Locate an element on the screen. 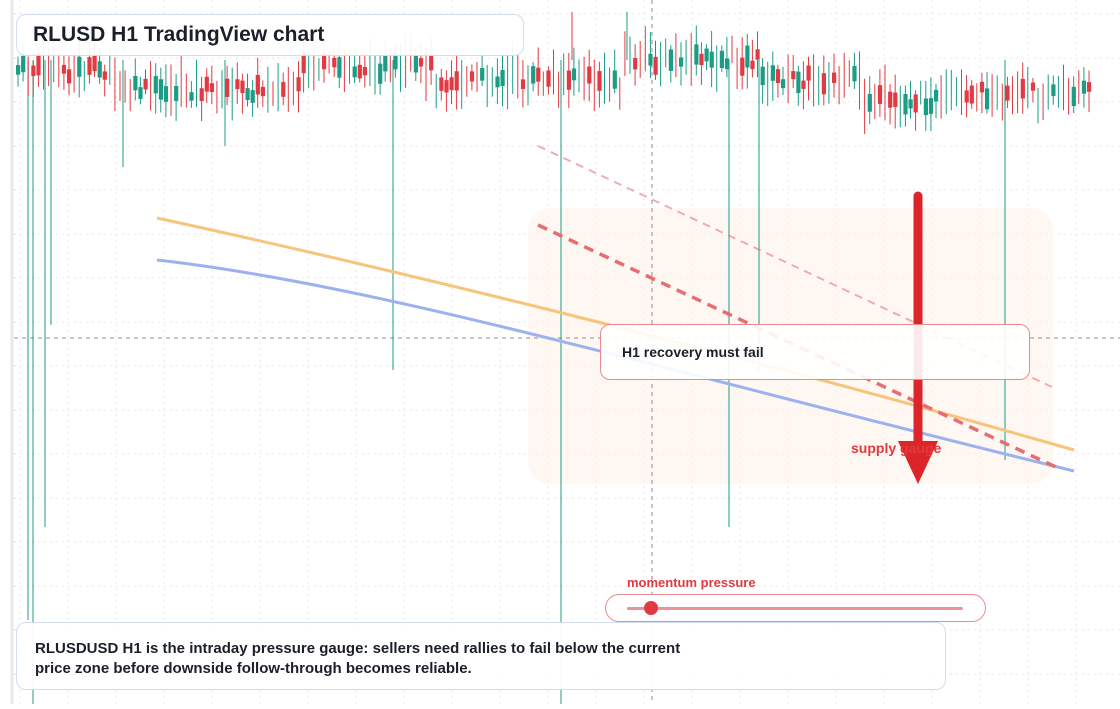 This screenshot has width=1120, height=709. momentum-gauge is located at coordinates (795, 608).